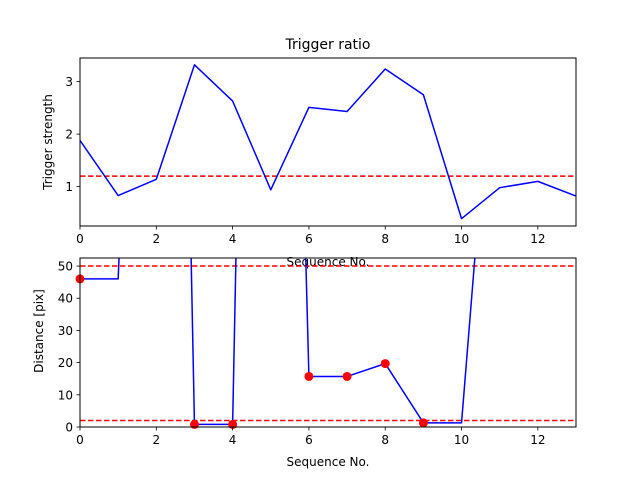 Image resolution: width=640 pixels, height=480 pixels. I want to click on y-tick-label: 2, so click(69, 135).